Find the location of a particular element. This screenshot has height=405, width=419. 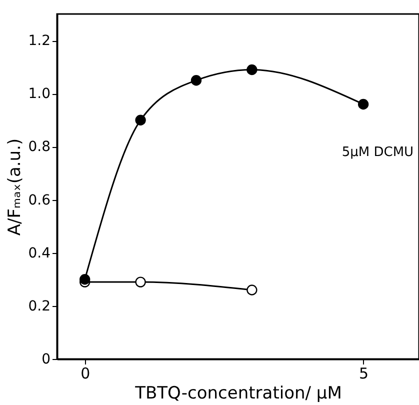

y-tick-label: 0 is located at coordinates (46, 360).